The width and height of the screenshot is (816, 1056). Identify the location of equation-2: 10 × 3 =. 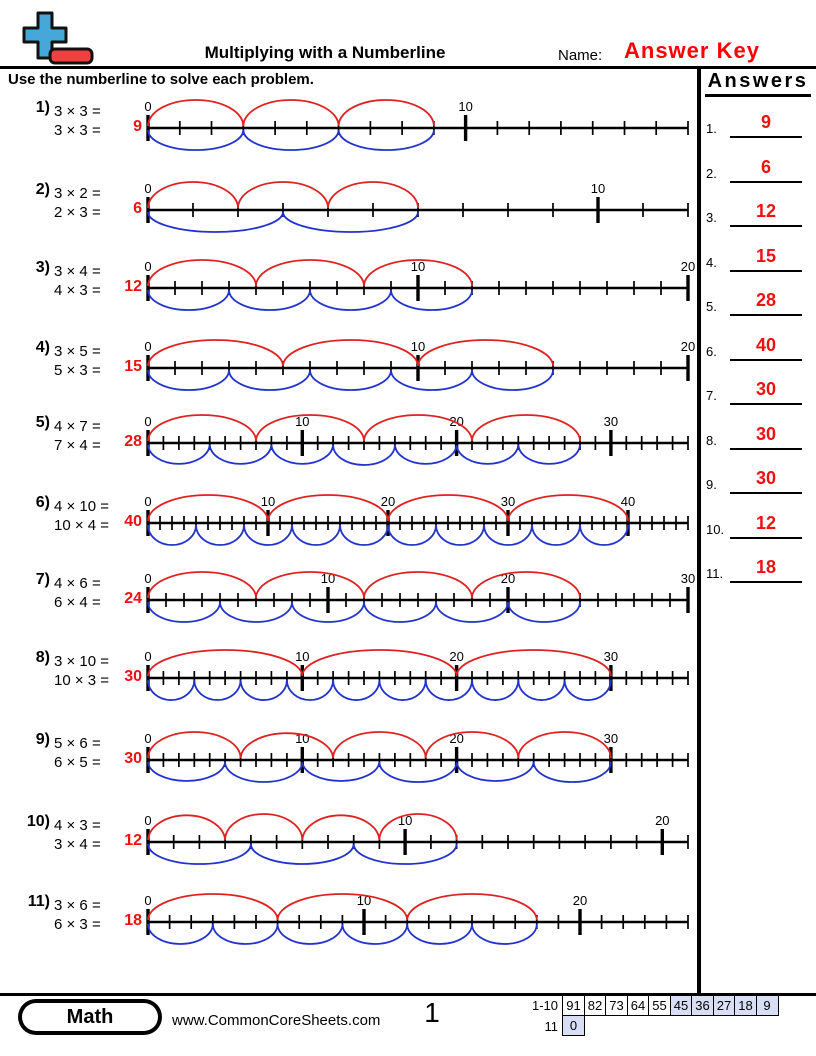
(82, 680).